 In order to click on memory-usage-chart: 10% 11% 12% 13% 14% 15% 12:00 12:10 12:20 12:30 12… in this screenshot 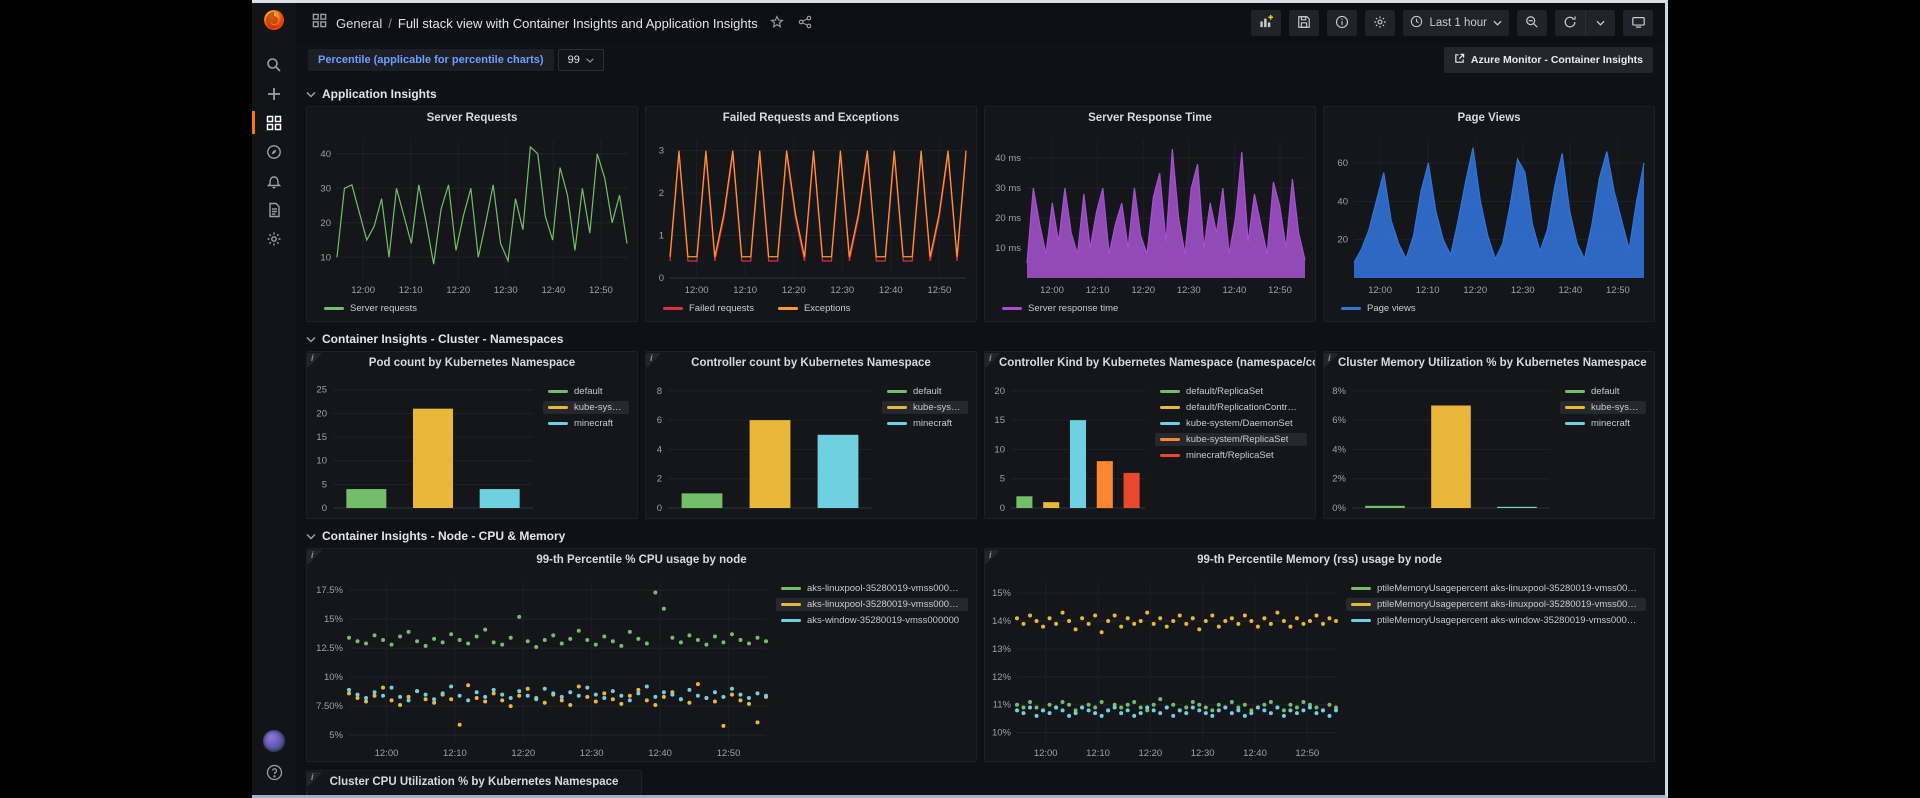, I will do `click(1165, 666)`.